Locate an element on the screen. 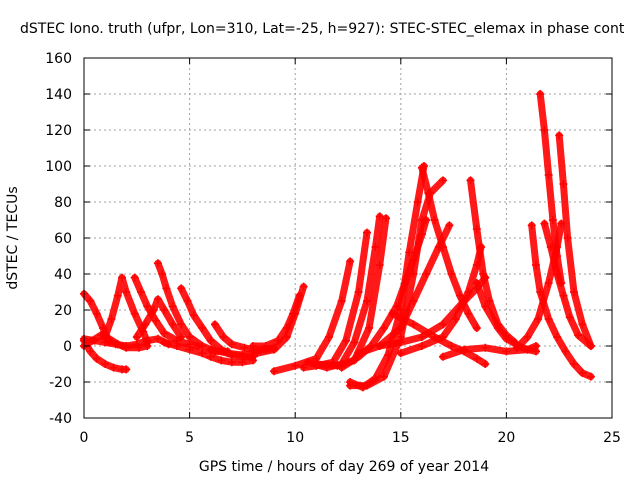 The height and width of the screenshot is (480, 640). x-tick-label: 25 is located at coordinates (612, 438).